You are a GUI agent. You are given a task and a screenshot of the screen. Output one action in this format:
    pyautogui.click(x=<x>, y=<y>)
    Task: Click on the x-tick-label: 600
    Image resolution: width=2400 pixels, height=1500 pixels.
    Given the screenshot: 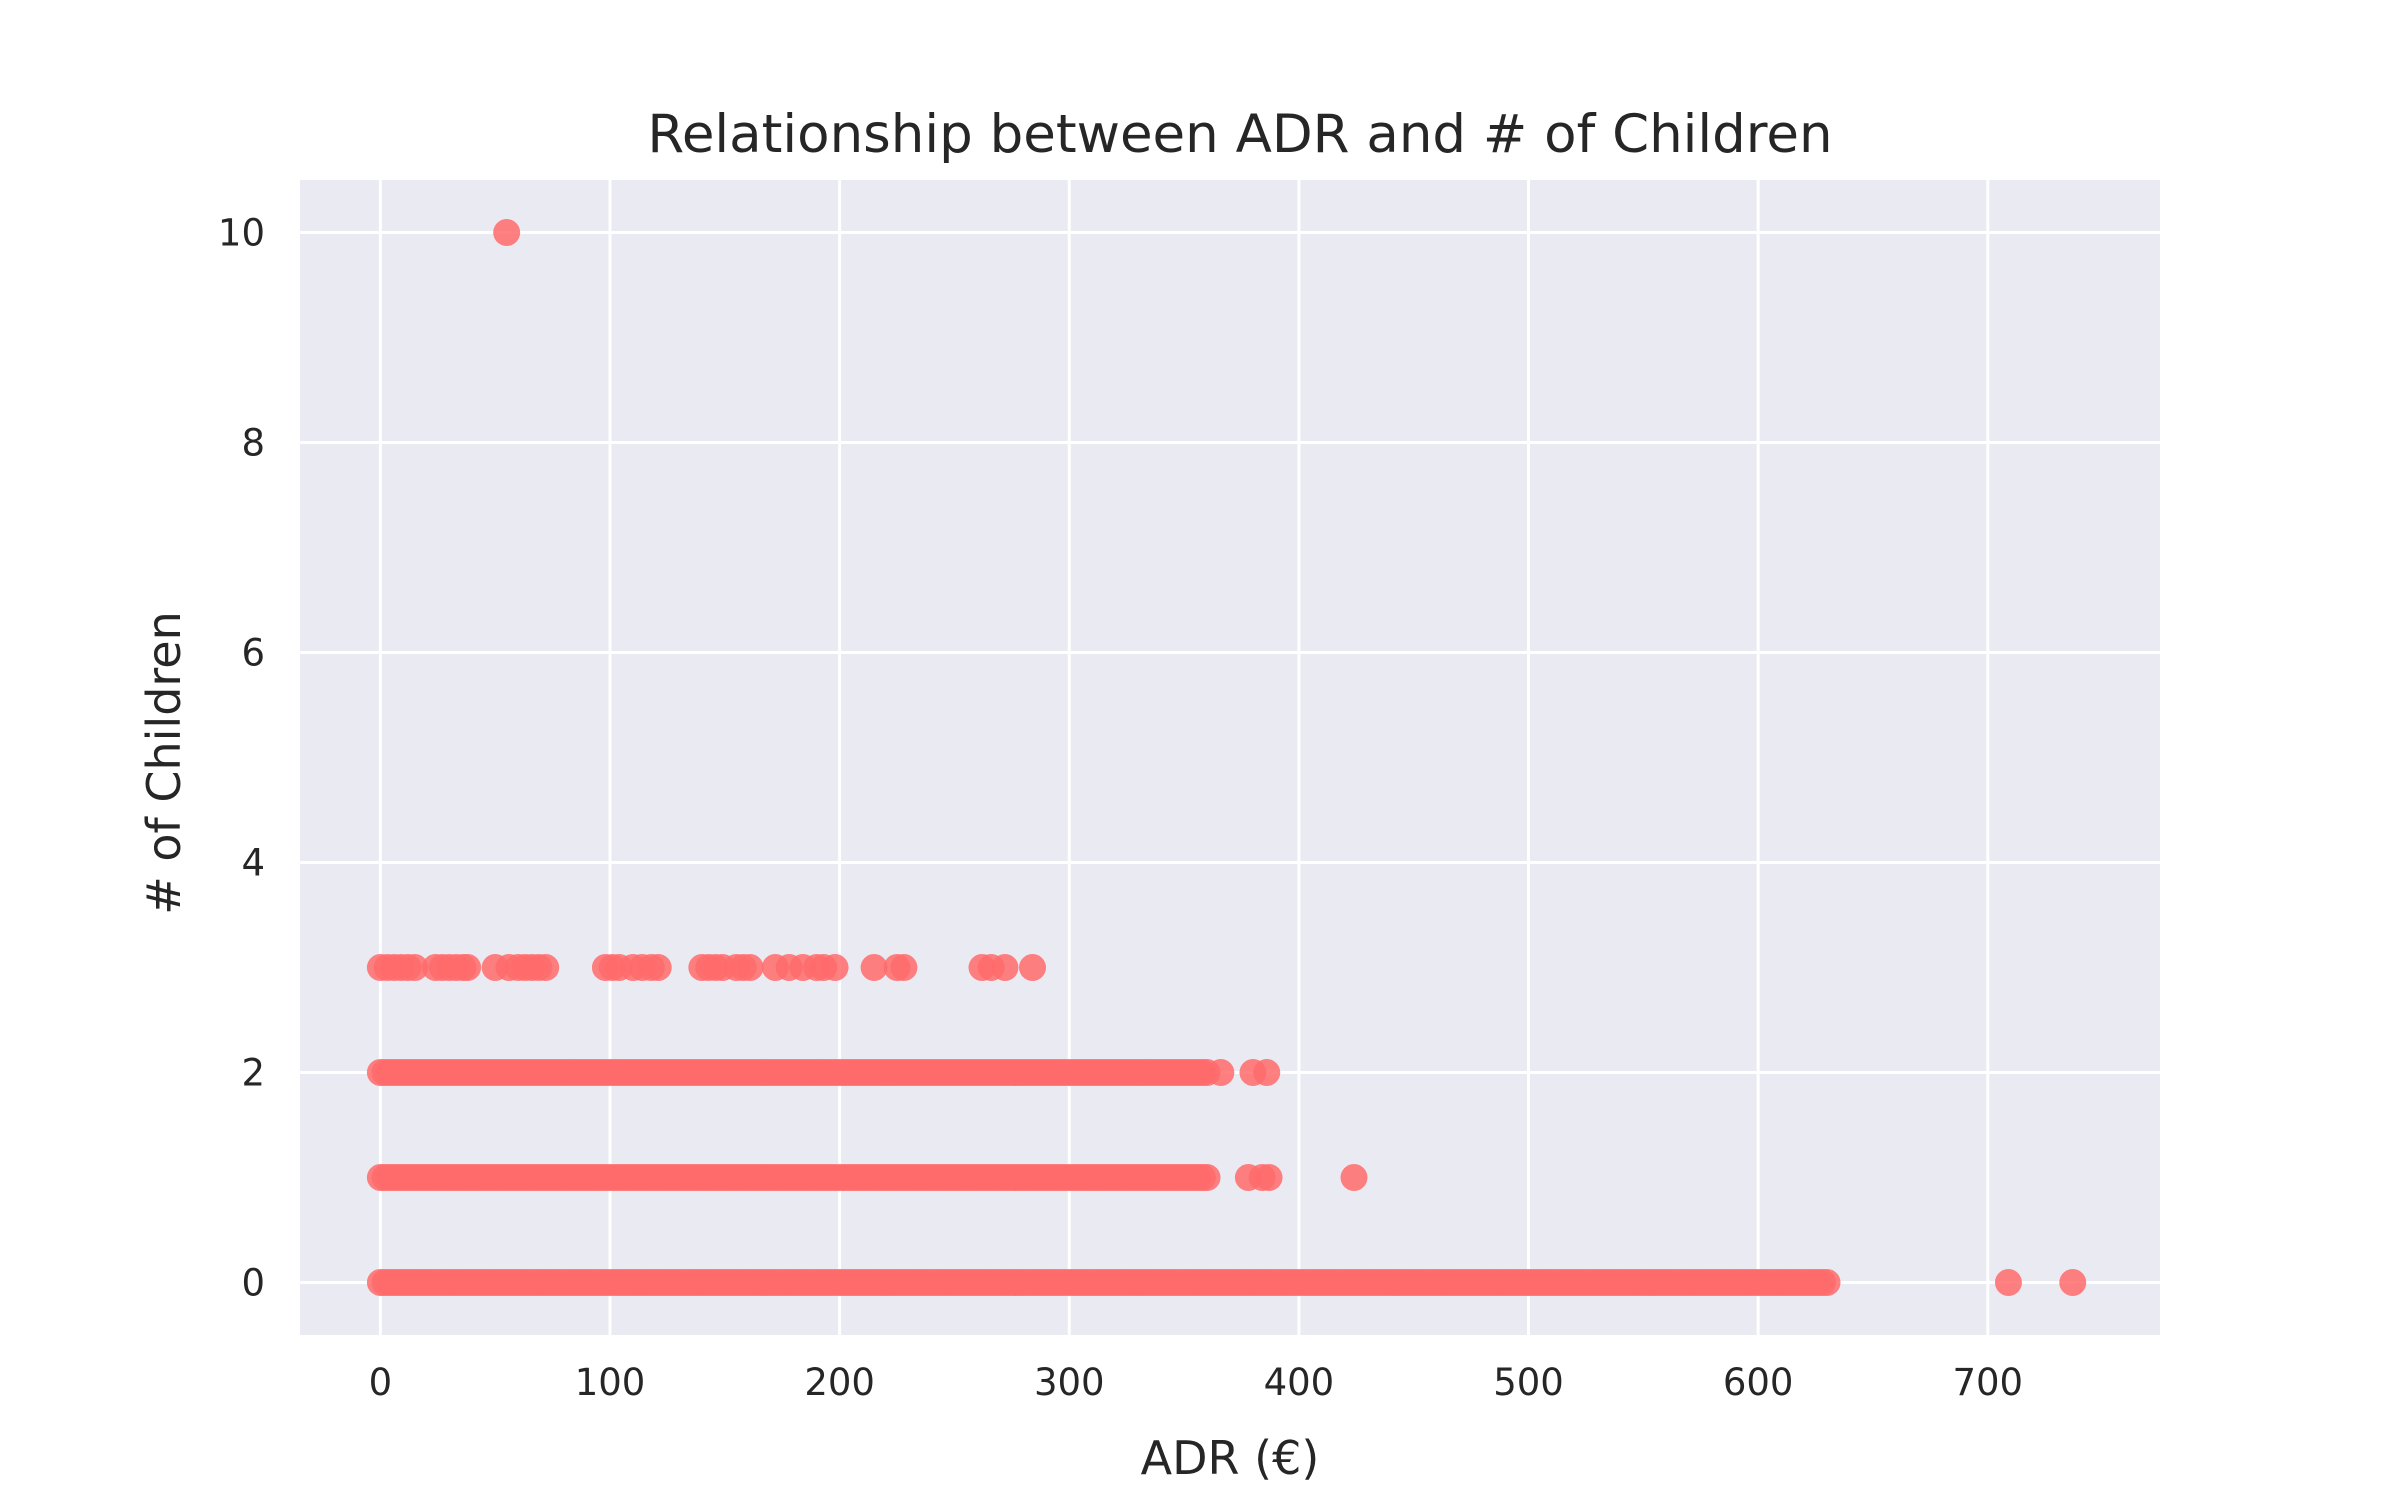 What is the action you would take?
    pyautogui.click(x=1758, y=1382)
    